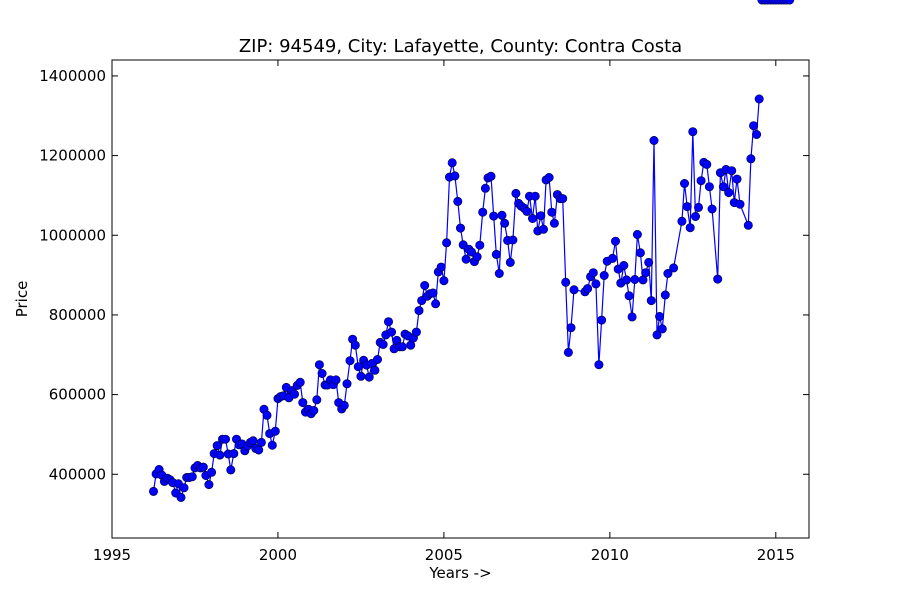 The height and width of the screenshot is (600, 900). Describe the element at coordinates (776, 555) in the screenshot. I see `x-tick-label: 2015` at that location.